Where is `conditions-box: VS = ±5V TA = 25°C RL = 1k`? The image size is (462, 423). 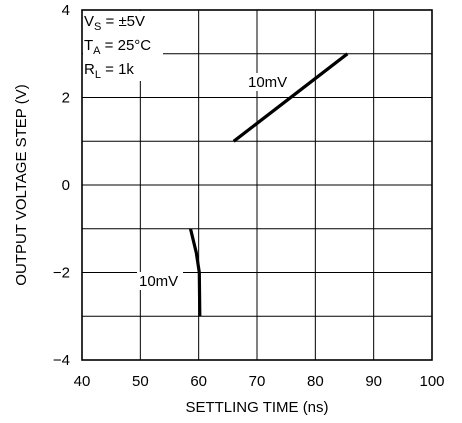
conditions-box: VS = ±5V TA = 25°C RL = 1k is located at coordinates (123, 46).